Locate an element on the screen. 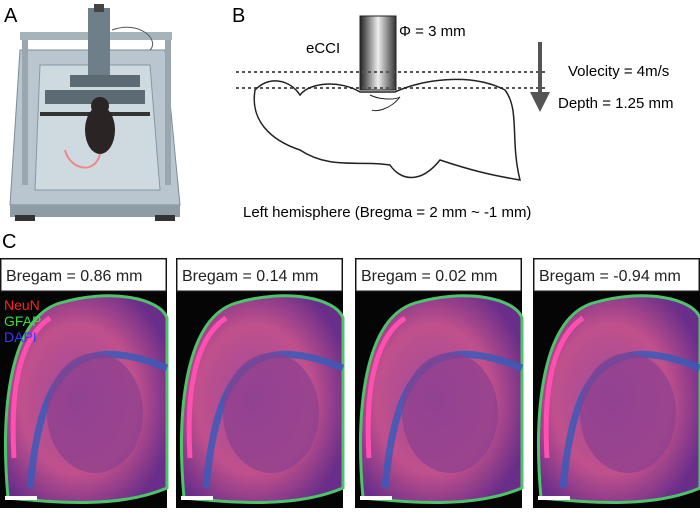 The width and height of the screenshot is (700, 517). diameter-label: Φ = 3 mm is located at coordinates (432, 31).